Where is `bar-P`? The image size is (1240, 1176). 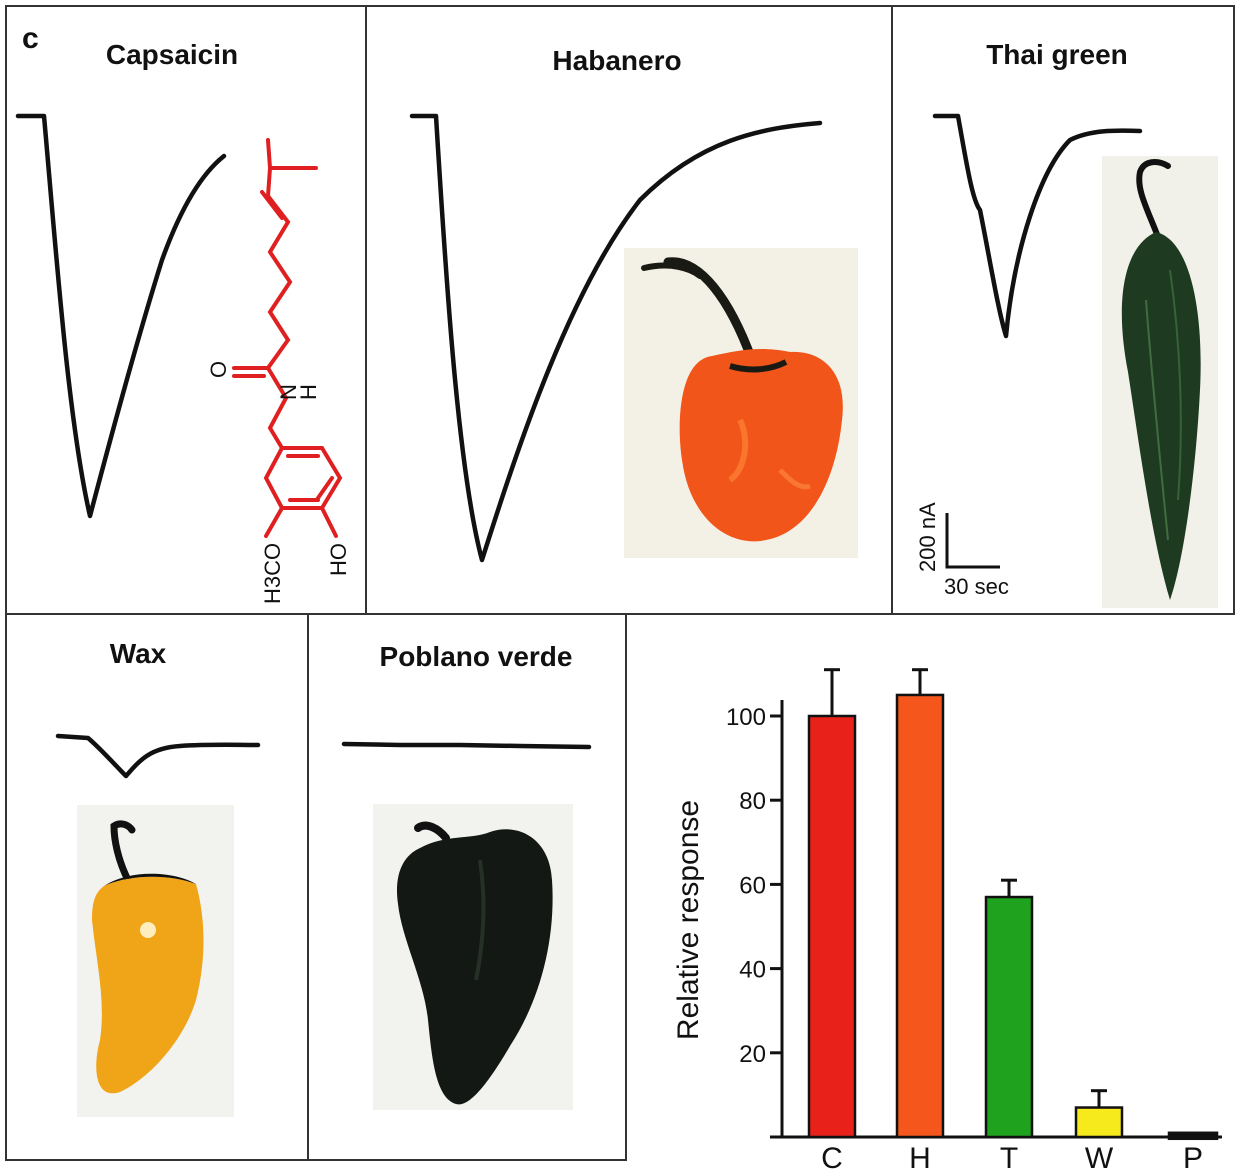
bar-P is located at coordinates (1193, 1136).